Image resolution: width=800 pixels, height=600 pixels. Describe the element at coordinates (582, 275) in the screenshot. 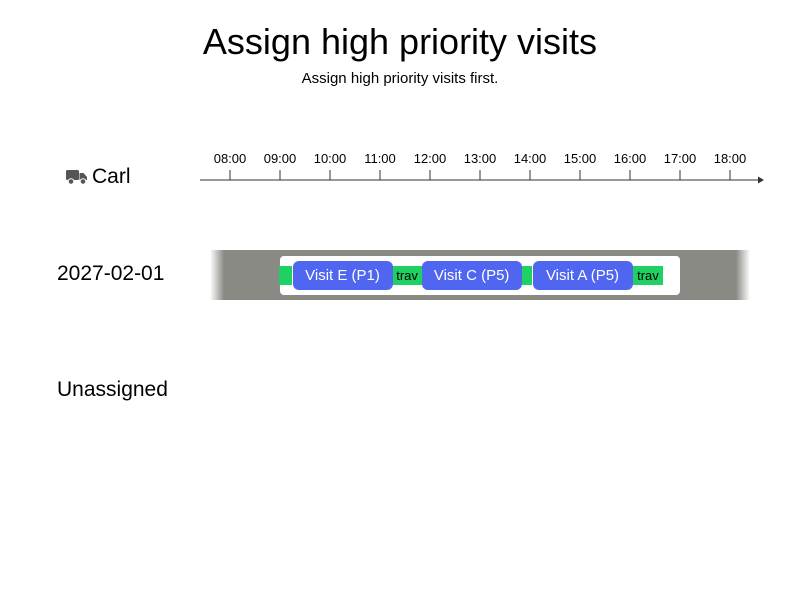

I see `visit-block: Visit A (P5)` at that location.